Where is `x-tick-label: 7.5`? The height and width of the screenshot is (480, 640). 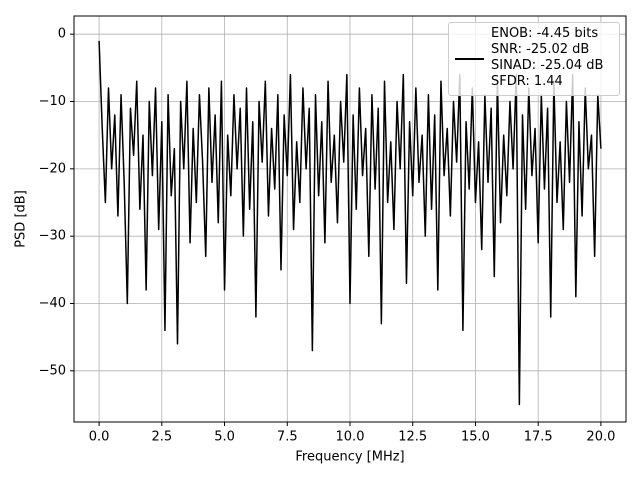
x-tick-label: 7.5 is located at coordinates (287, 437).